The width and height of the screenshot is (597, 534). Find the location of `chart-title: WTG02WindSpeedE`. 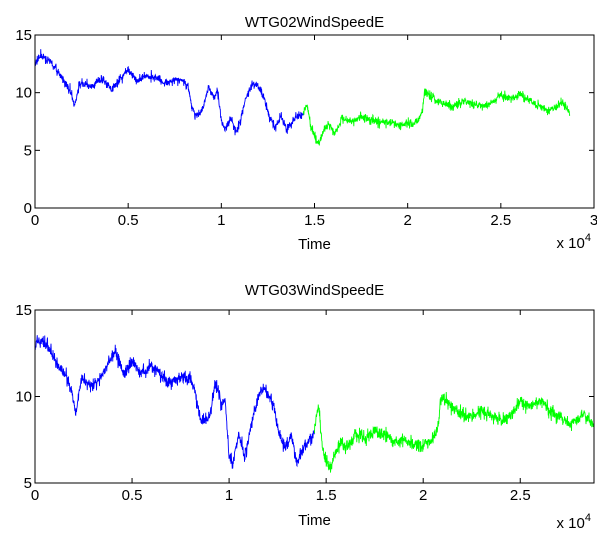

chart-title: WTG02WindSpeedE is located at coordinates (314, 22).